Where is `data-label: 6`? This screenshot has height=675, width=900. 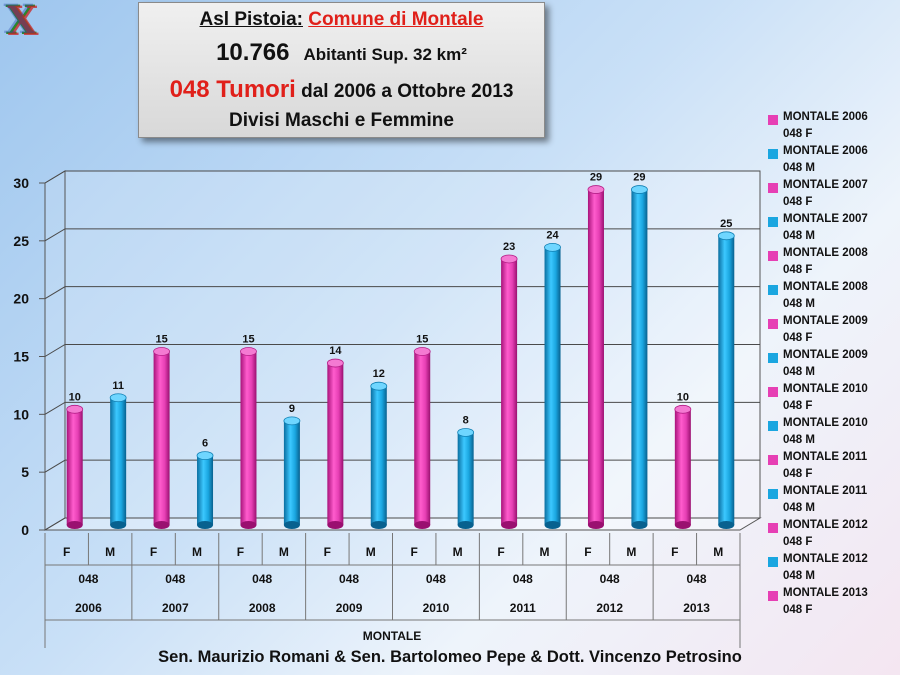
data-label: 6 is located at coordinates (205, 444).